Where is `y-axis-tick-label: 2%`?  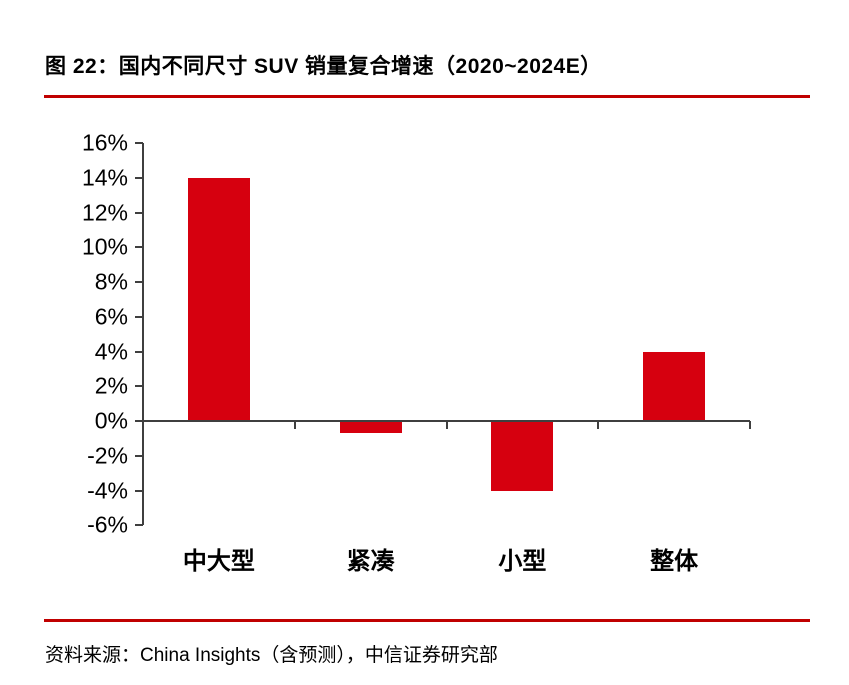
y-axis-tick-label: 2% is located at coordinates (111, 385).